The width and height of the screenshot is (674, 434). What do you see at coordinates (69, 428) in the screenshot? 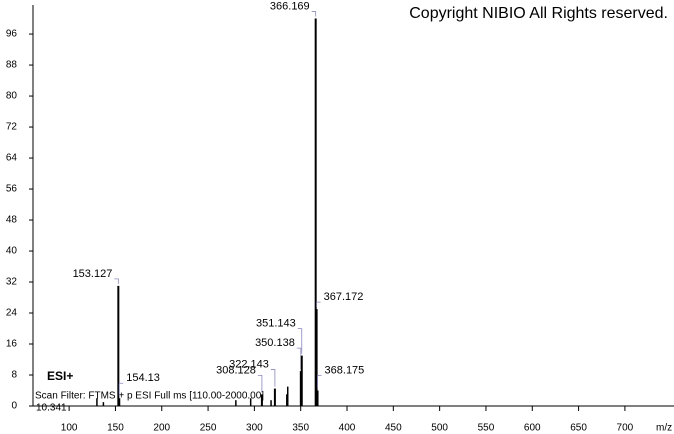
I see `x-tick-label: 100` at bounding box center [69, 428].